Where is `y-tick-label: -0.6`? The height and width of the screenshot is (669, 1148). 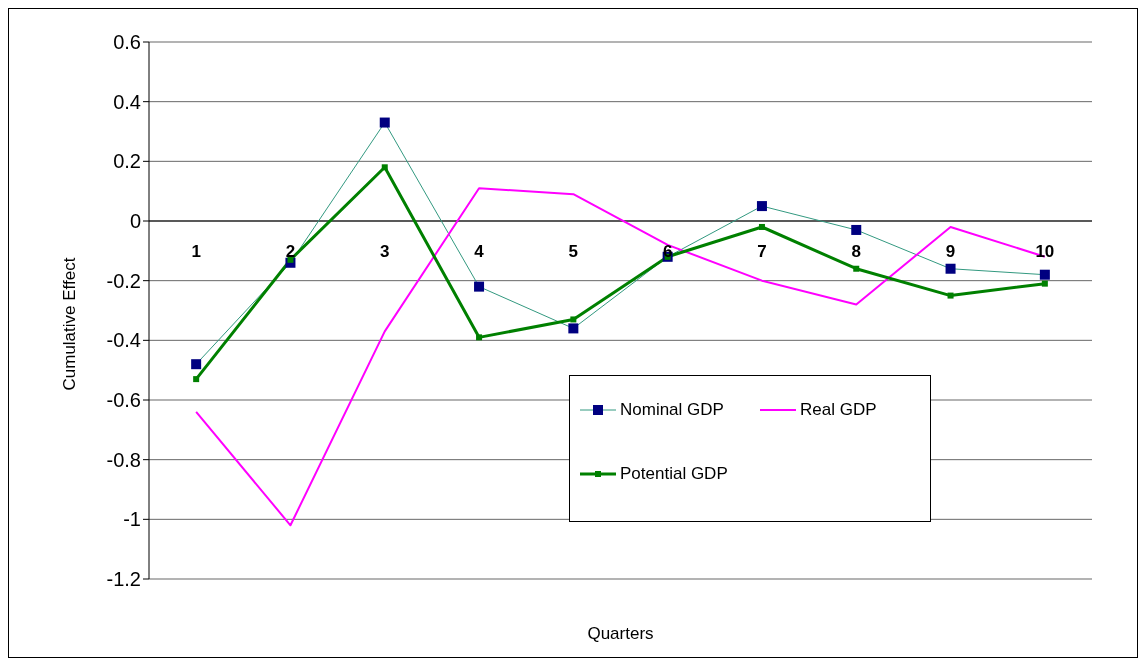
y-tick-label: -0.6 is located at coordinates (123, 400).